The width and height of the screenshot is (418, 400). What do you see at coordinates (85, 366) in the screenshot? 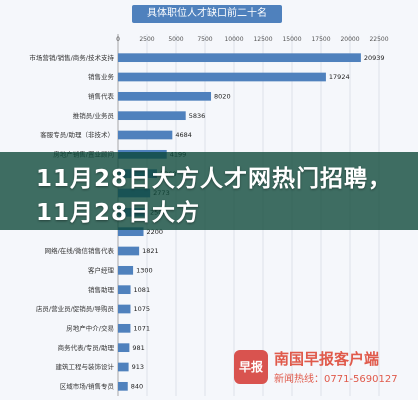
I see `category-label: 建筑工程与装饰设计` at bounding box center [85, 366].